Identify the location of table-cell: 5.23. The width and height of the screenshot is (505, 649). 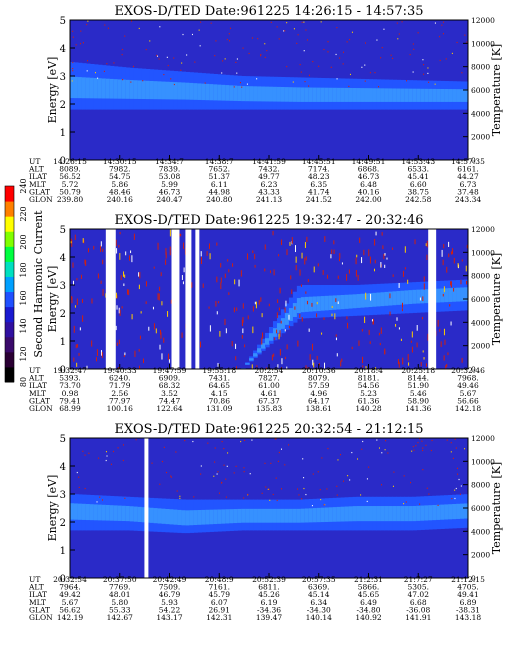
(368, 393).